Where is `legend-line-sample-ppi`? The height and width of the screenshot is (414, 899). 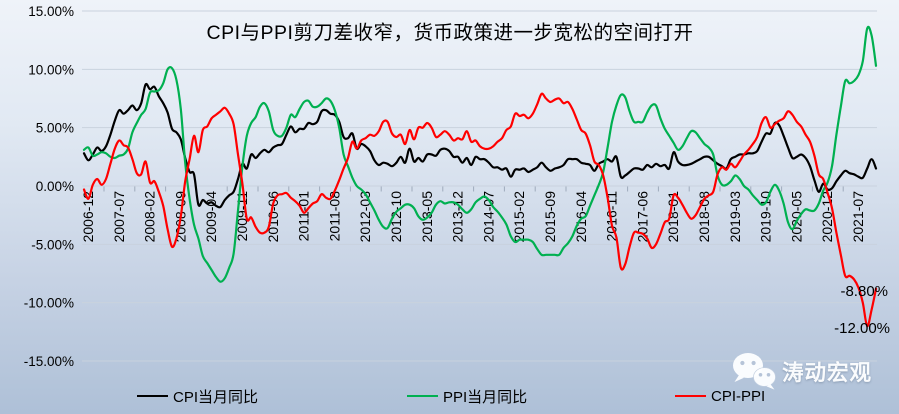
legend-line-sample-ppi is located at coordinates (422, 396).